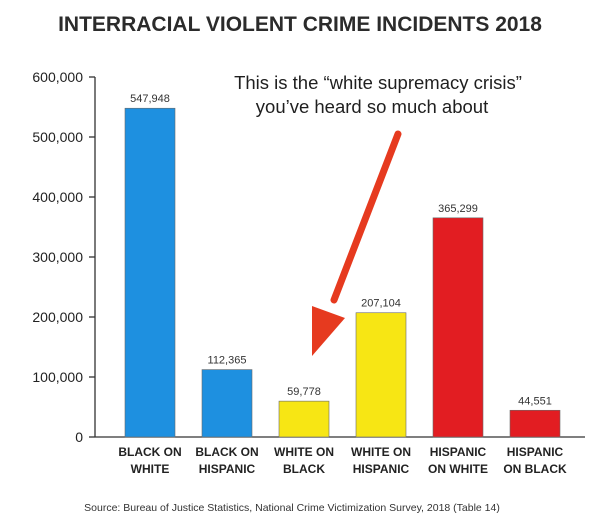 This screenshot has height=519, width=600. I want to click on chart-title: INTERRACIAL VIOLENT CRIME INCIDENTS 2018, so click(300, 24).